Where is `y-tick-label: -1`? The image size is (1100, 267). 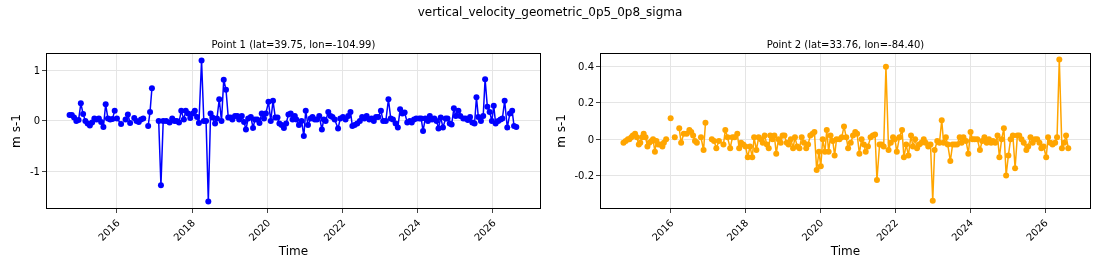
y-tick-label: -1 is located at coordinates (35, 171).